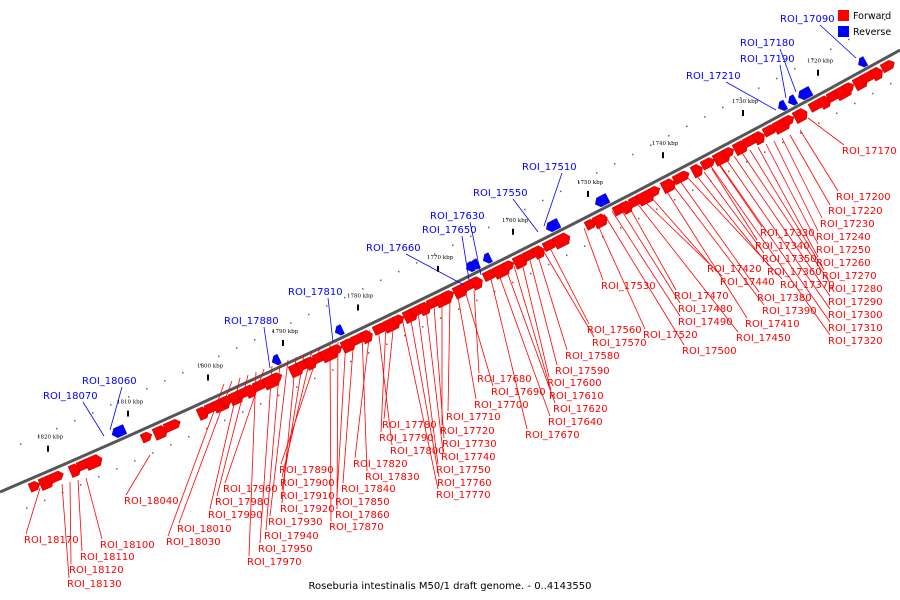  Describe the element at coordinates (619, 343) in the screenshot. I see `forward-gene-label: ROI_17570` at that location.